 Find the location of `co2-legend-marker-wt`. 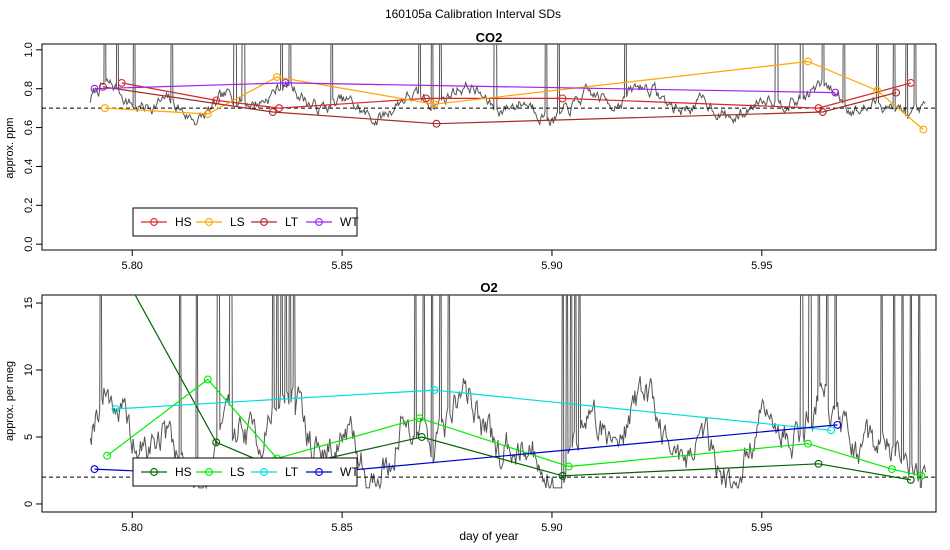

co2-legend-marker-wt is located at coordinates (319, 222).